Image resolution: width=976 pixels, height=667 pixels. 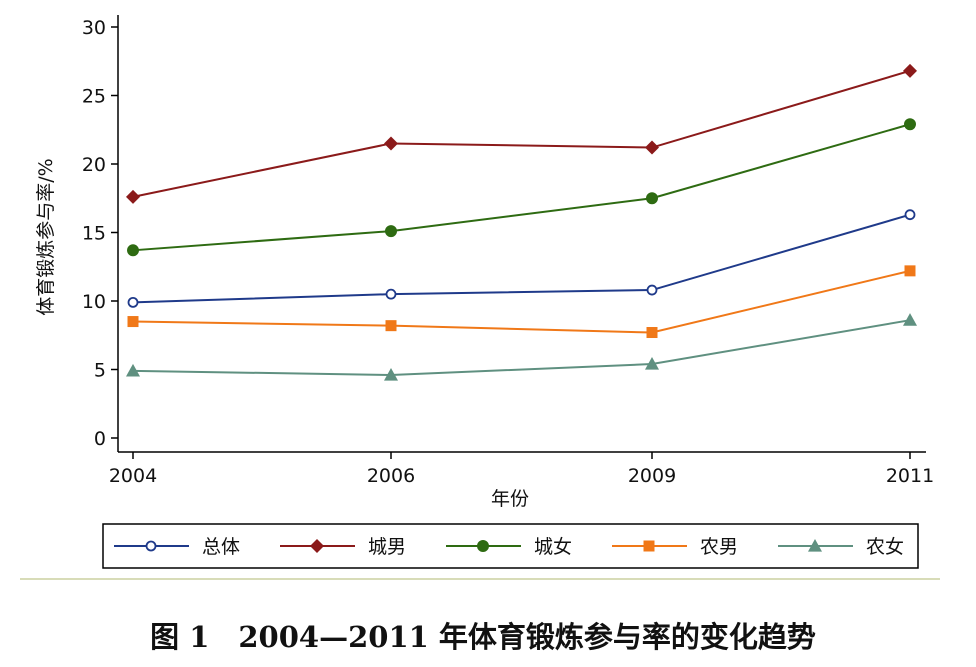 I want to click on y-axis: 0 5 10 15 20 25 30, so click(x=100, y=233).